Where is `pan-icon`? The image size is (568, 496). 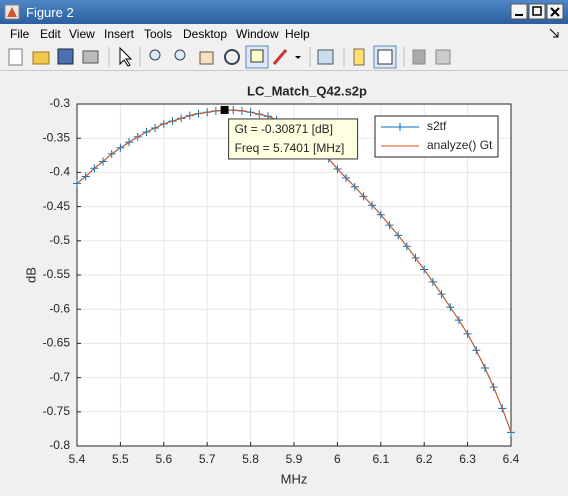
pan-icon is located at coordinates (206, 58).